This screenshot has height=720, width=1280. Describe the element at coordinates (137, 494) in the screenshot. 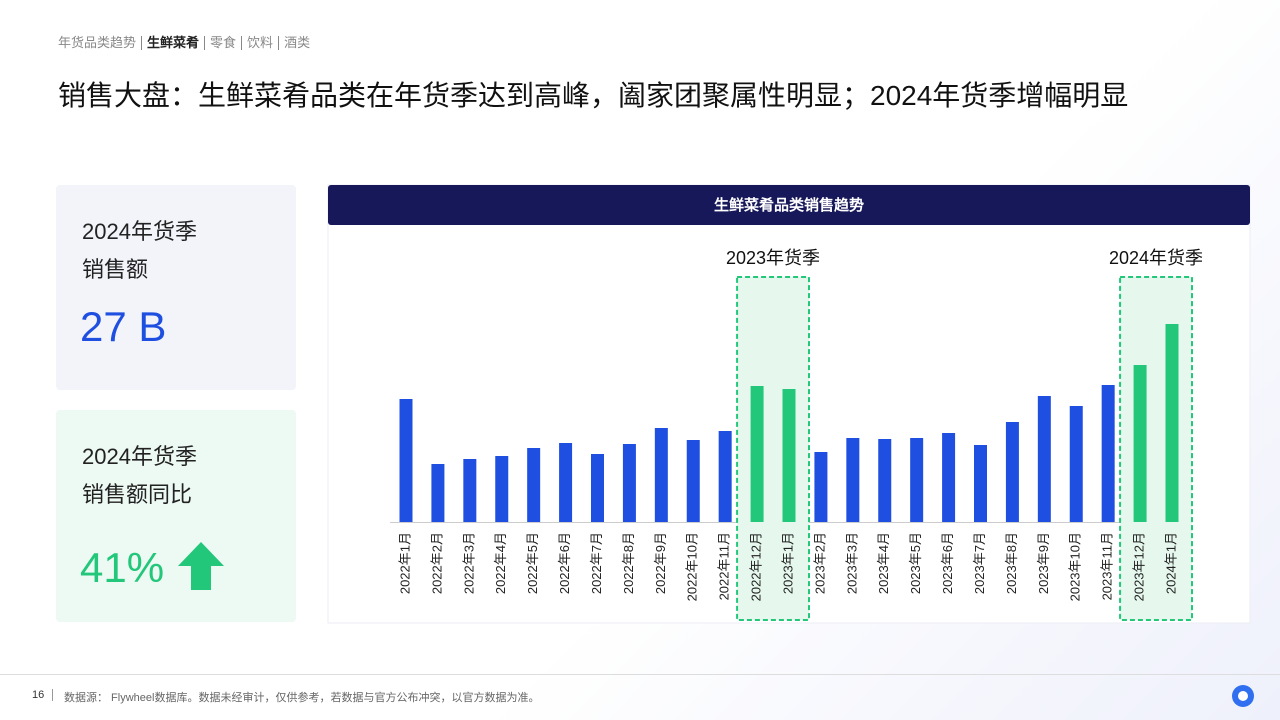

I see `label-line: 销售额同比` at that location.